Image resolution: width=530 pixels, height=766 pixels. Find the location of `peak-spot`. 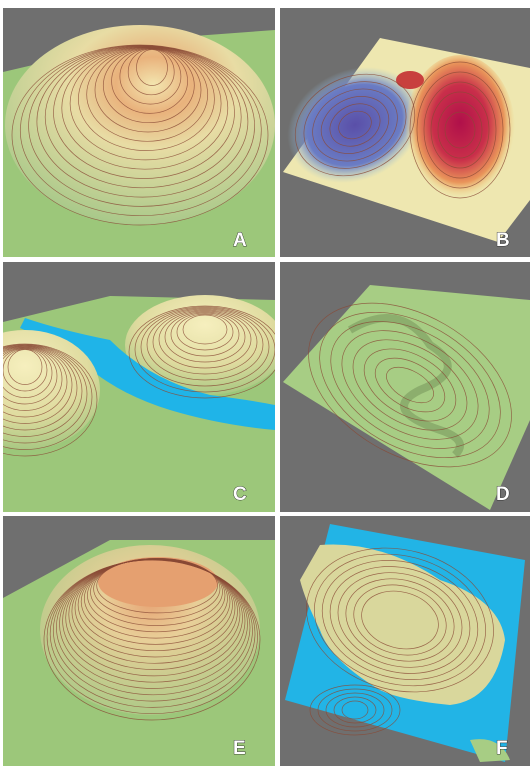

peak-spot is located at coordinates (410, 80).